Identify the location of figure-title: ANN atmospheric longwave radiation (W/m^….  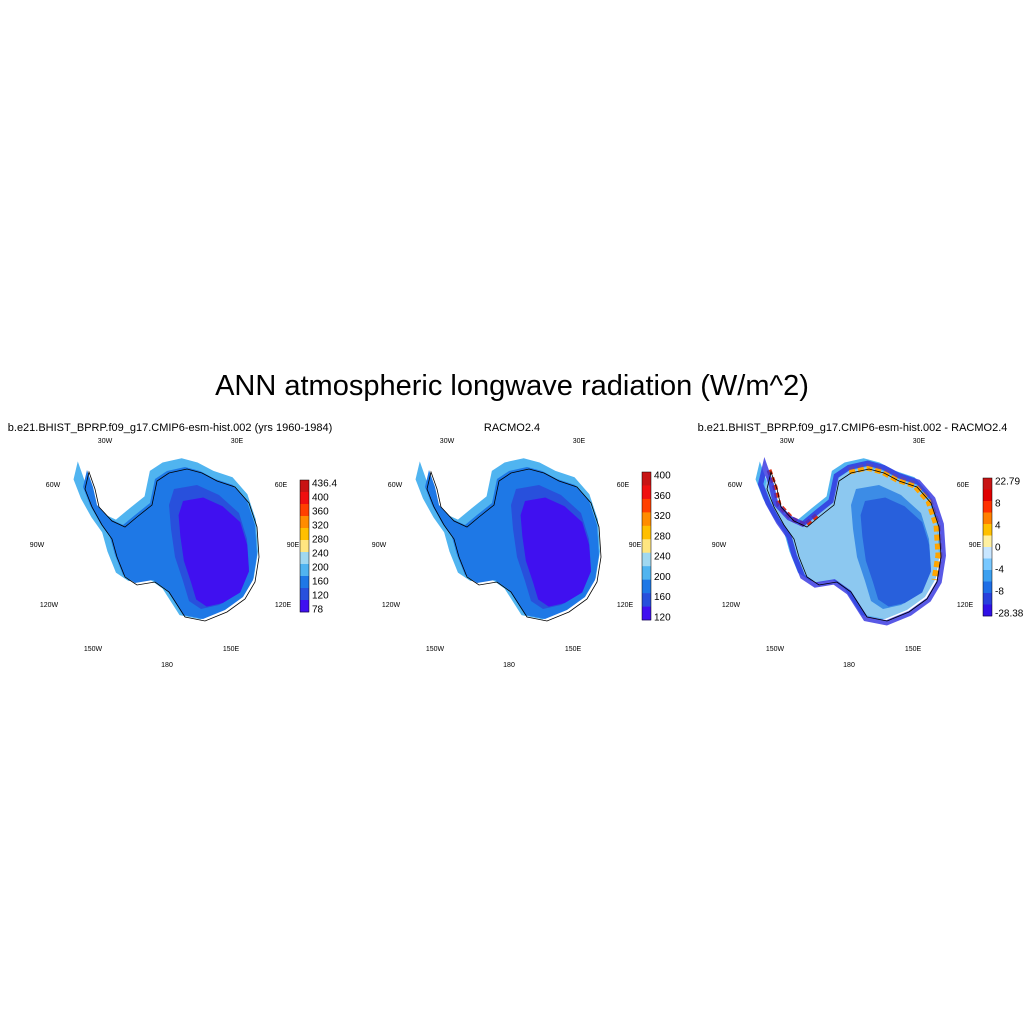
(512, 386).